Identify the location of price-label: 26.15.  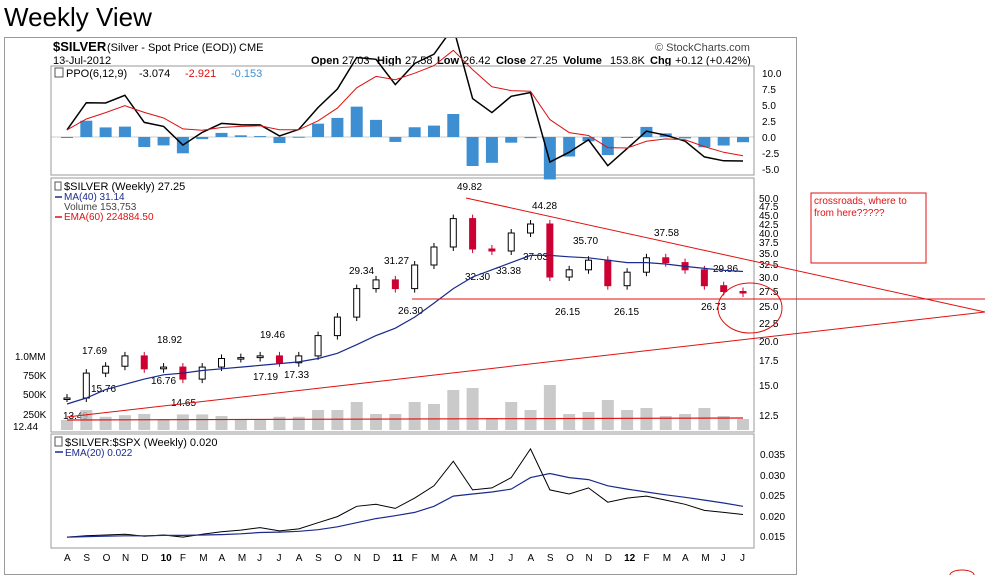
(567, 312).